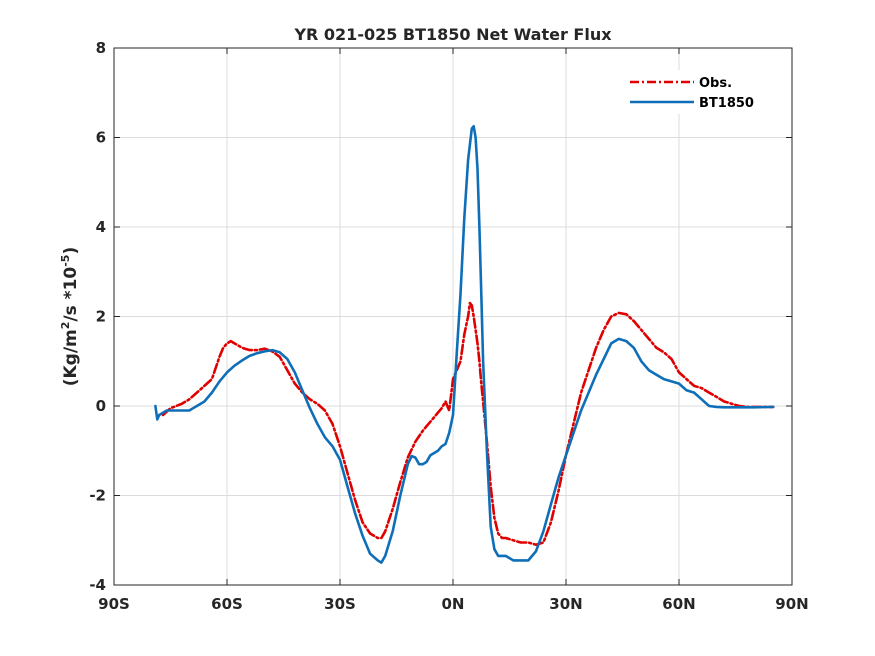 The width and height of the screenshot is (875, 656). I want to click on y-axis-label-mid: /s *10, so click(71, 294).